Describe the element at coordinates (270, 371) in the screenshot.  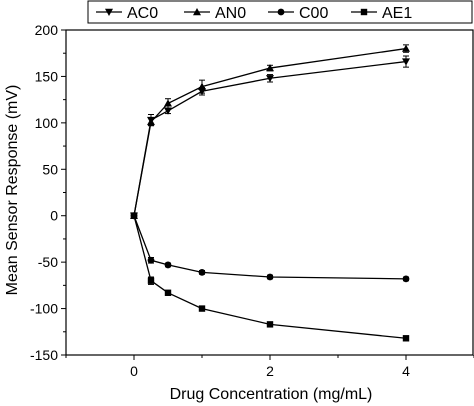
I see `x-tick-label: 2` at that location.